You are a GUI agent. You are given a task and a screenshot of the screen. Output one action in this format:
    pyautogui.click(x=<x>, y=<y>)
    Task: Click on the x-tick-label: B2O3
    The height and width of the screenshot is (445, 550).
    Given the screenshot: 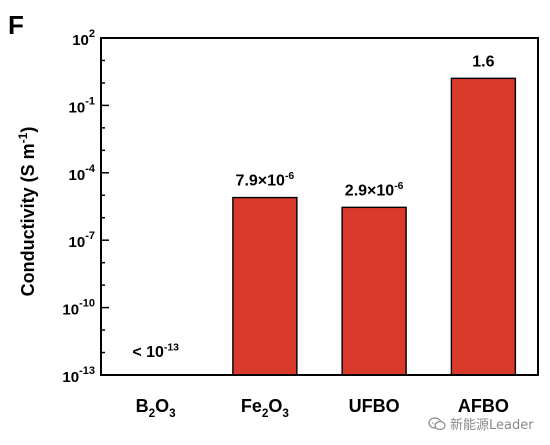 What is the action you would take?
    pyautogui.click(x=156, y=408)
    